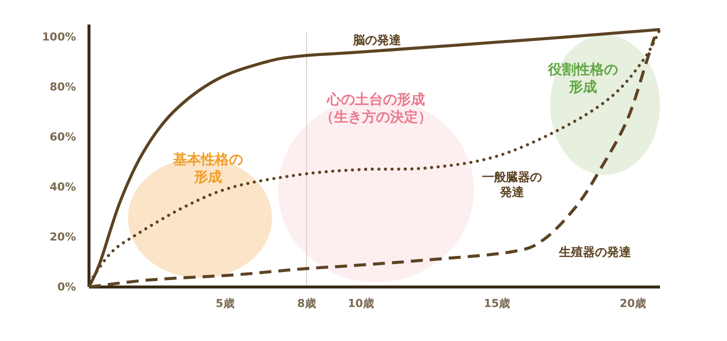  Describe the element at coordinates (376, 40) in the screenshot. I see `series-name: 脳の発達` at that location.